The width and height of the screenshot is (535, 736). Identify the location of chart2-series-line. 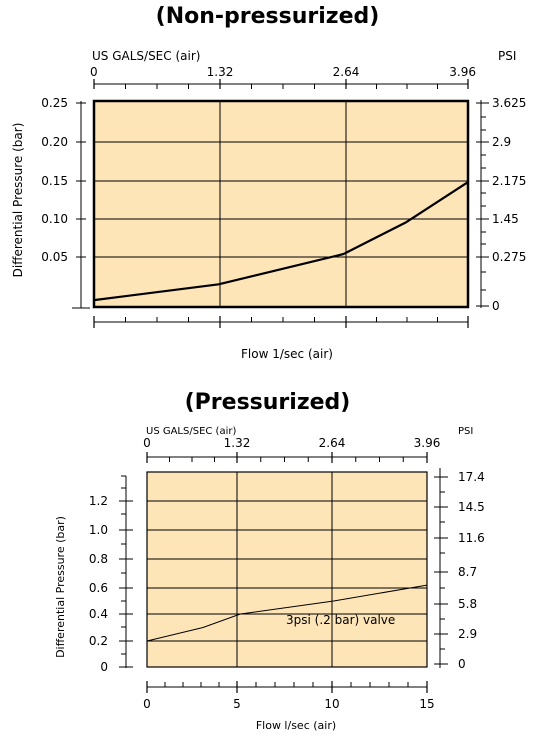
(287, 613).